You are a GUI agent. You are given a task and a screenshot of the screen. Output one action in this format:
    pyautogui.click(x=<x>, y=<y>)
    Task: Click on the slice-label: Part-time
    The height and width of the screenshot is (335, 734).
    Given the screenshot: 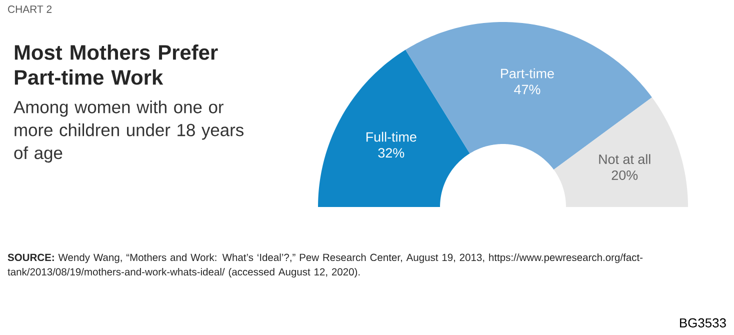 What is the action you would take?
    pyautogui.click(x=527, y=73)
    